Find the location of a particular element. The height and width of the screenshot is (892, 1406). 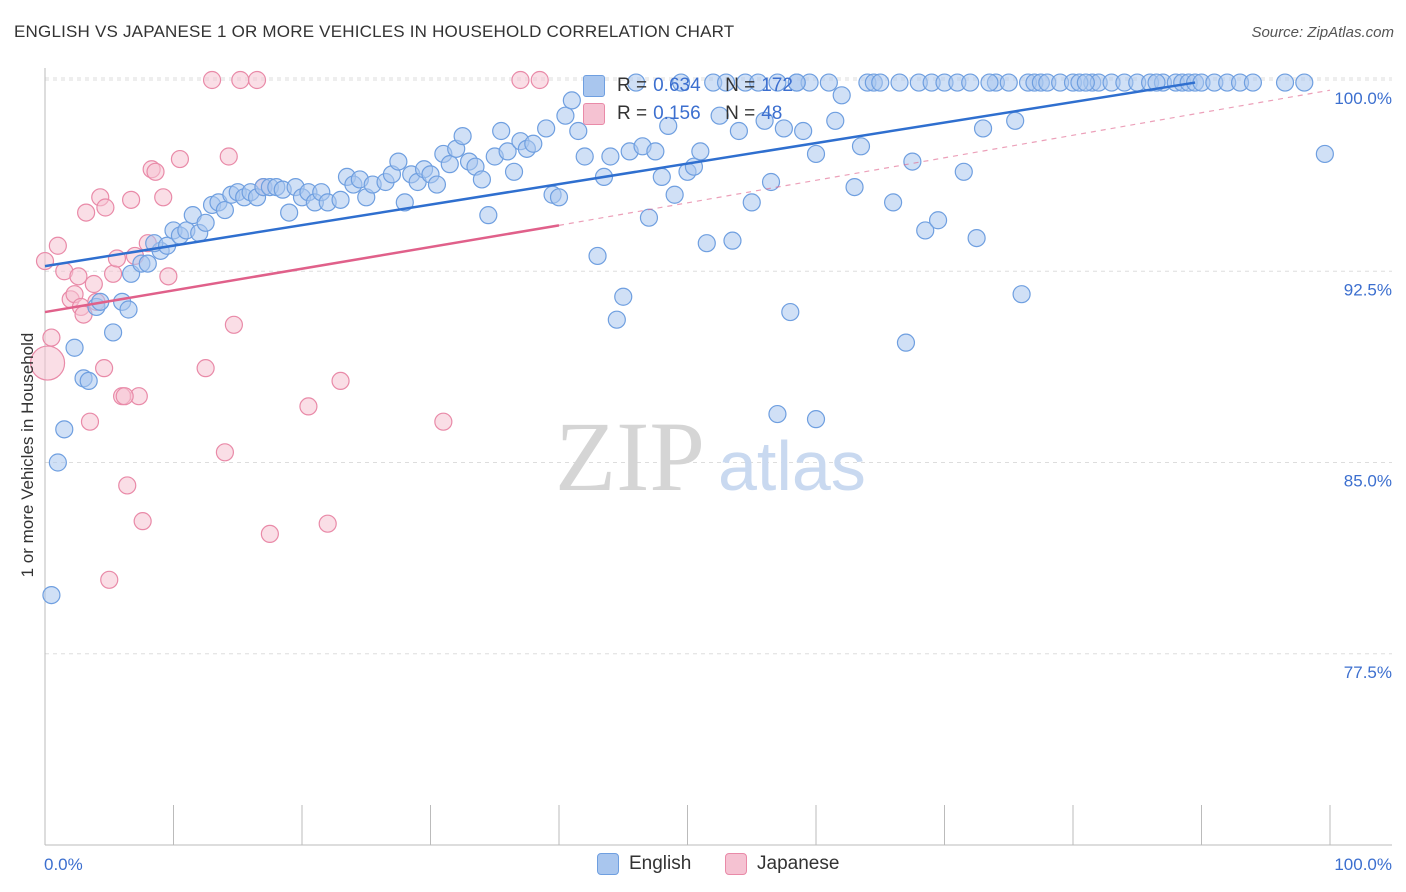

x-tick-label: 0.0% is located at coordinates (63, 864).